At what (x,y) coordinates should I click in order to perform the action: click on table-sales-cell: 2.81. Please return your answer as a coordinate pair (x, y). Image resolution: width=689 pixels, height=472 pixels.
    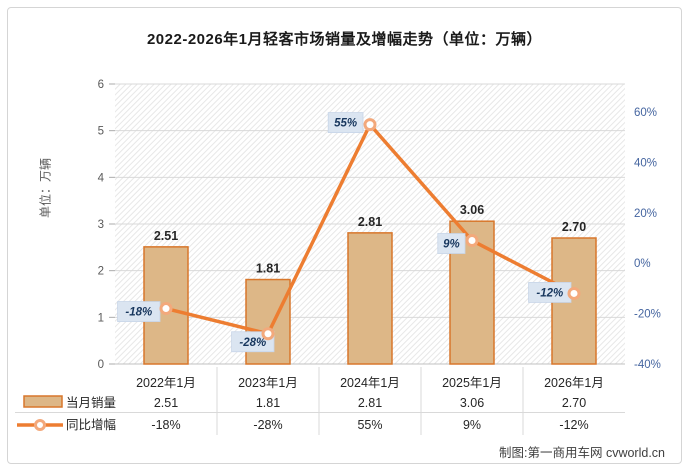
    Looking at the image, I should click on (370, 403).